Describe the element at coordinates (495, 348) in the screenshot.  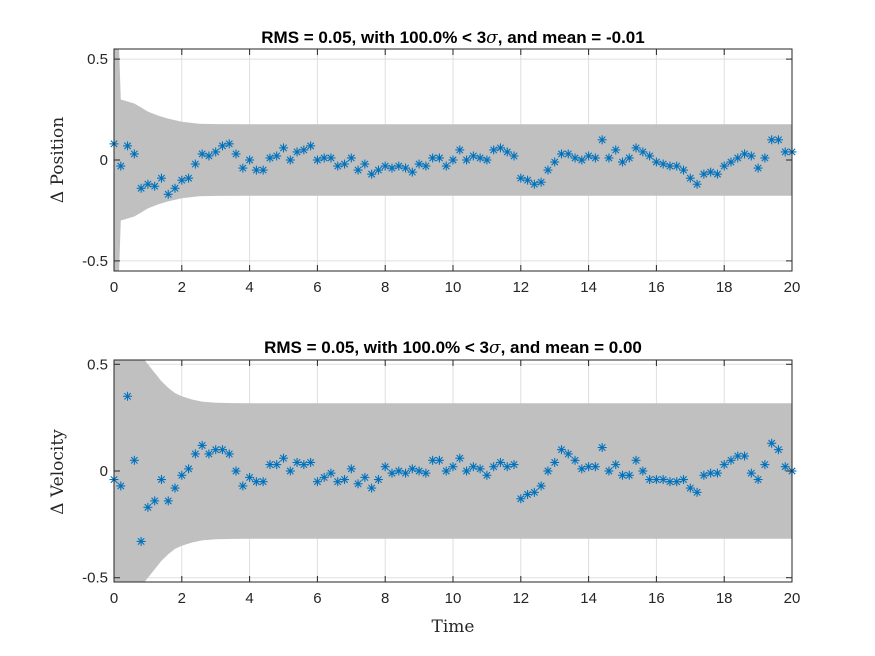
I see `title-velocity-sigma: σ` at that location.